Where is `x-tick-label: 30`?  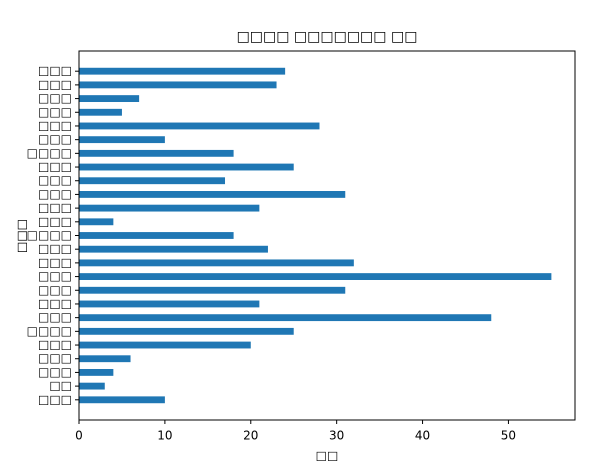 x-tick-label: 30 is located at coordinates (336, 436).